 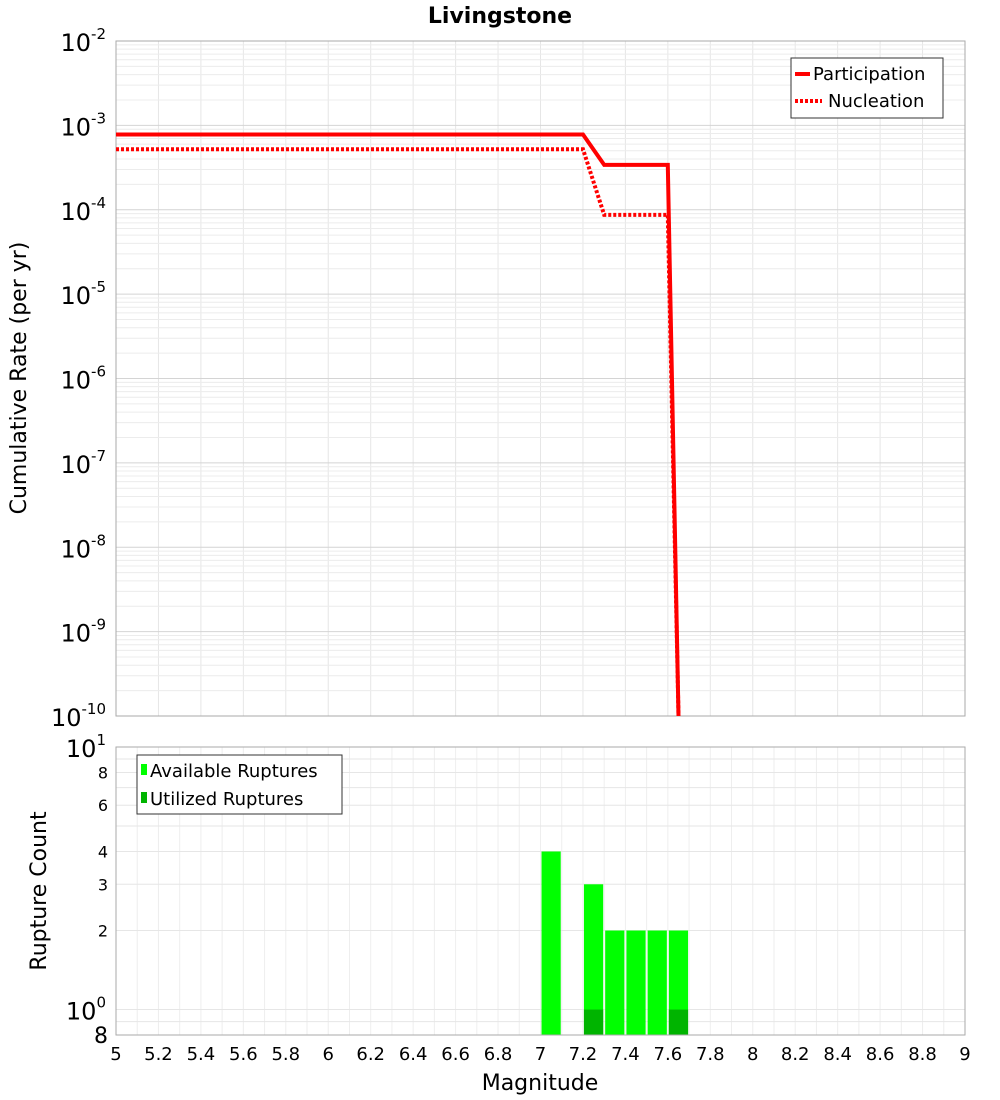 What do you see at coordinates (83, 210) in the screenshot?
I see `top-y-tick-label: 10⁻⁴` at bounding box center [83, 210].